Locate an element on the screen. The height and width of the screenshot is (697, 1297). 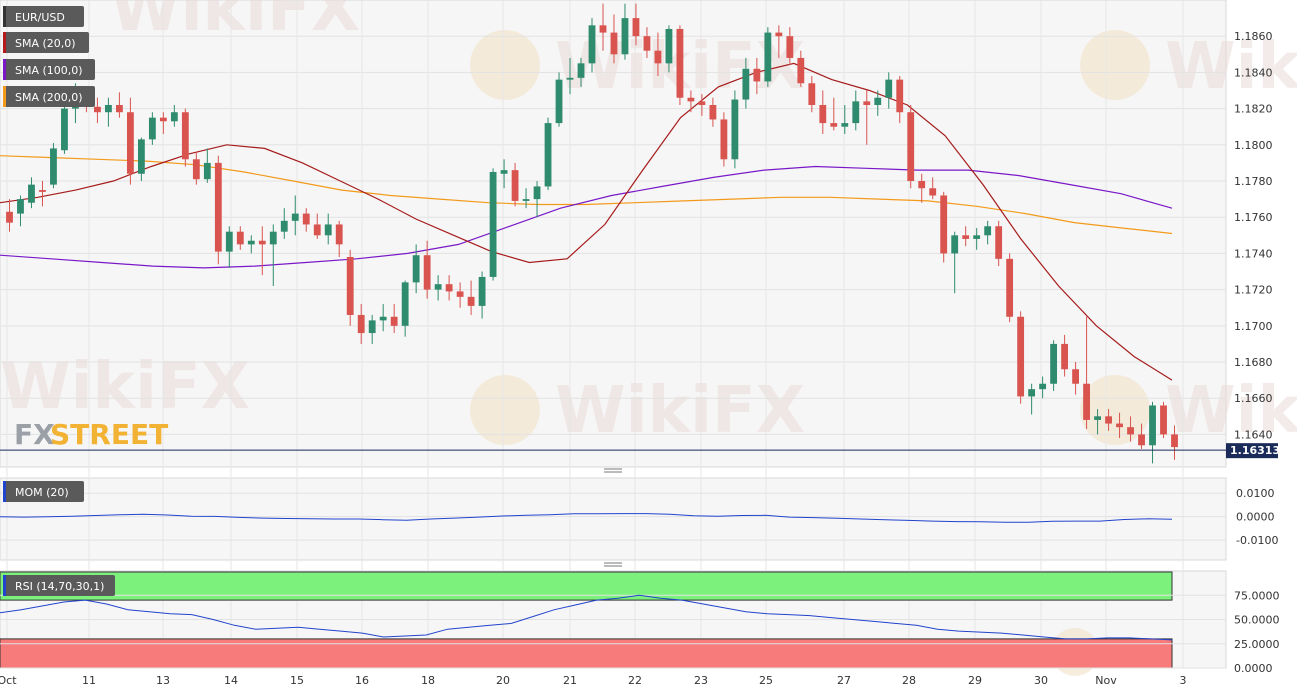
legend-sma200-label: SMA (200,0) is located at coordinates (49, 97).